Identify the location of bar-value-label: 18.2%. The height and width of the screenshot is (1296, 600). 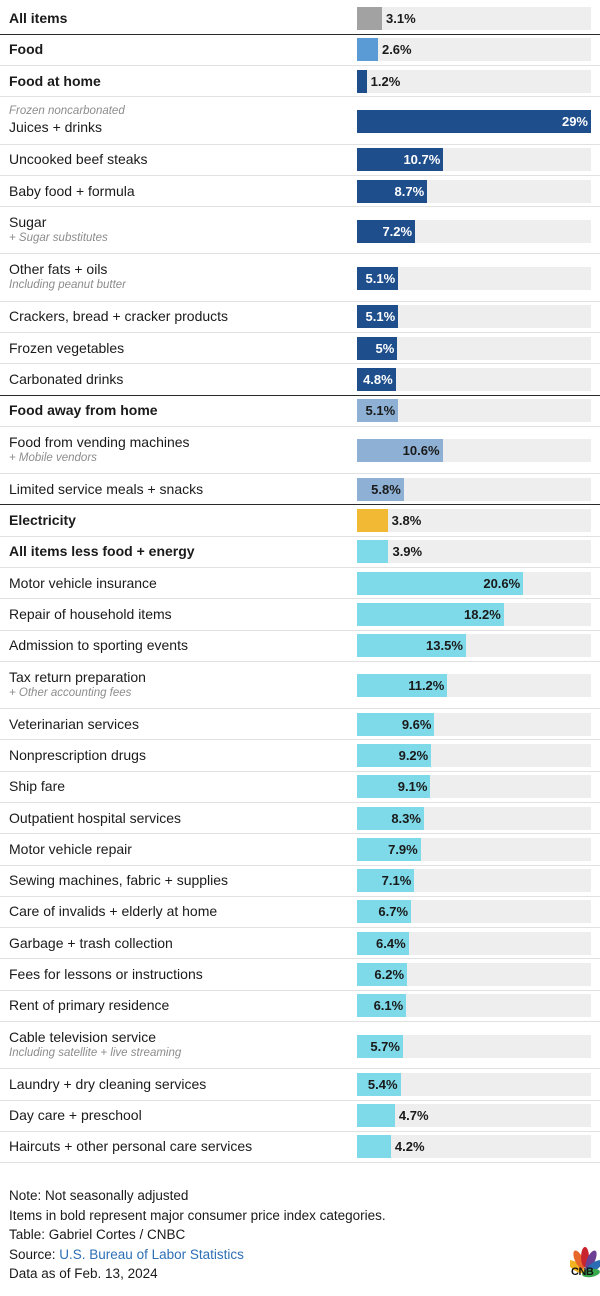
(482, 614).